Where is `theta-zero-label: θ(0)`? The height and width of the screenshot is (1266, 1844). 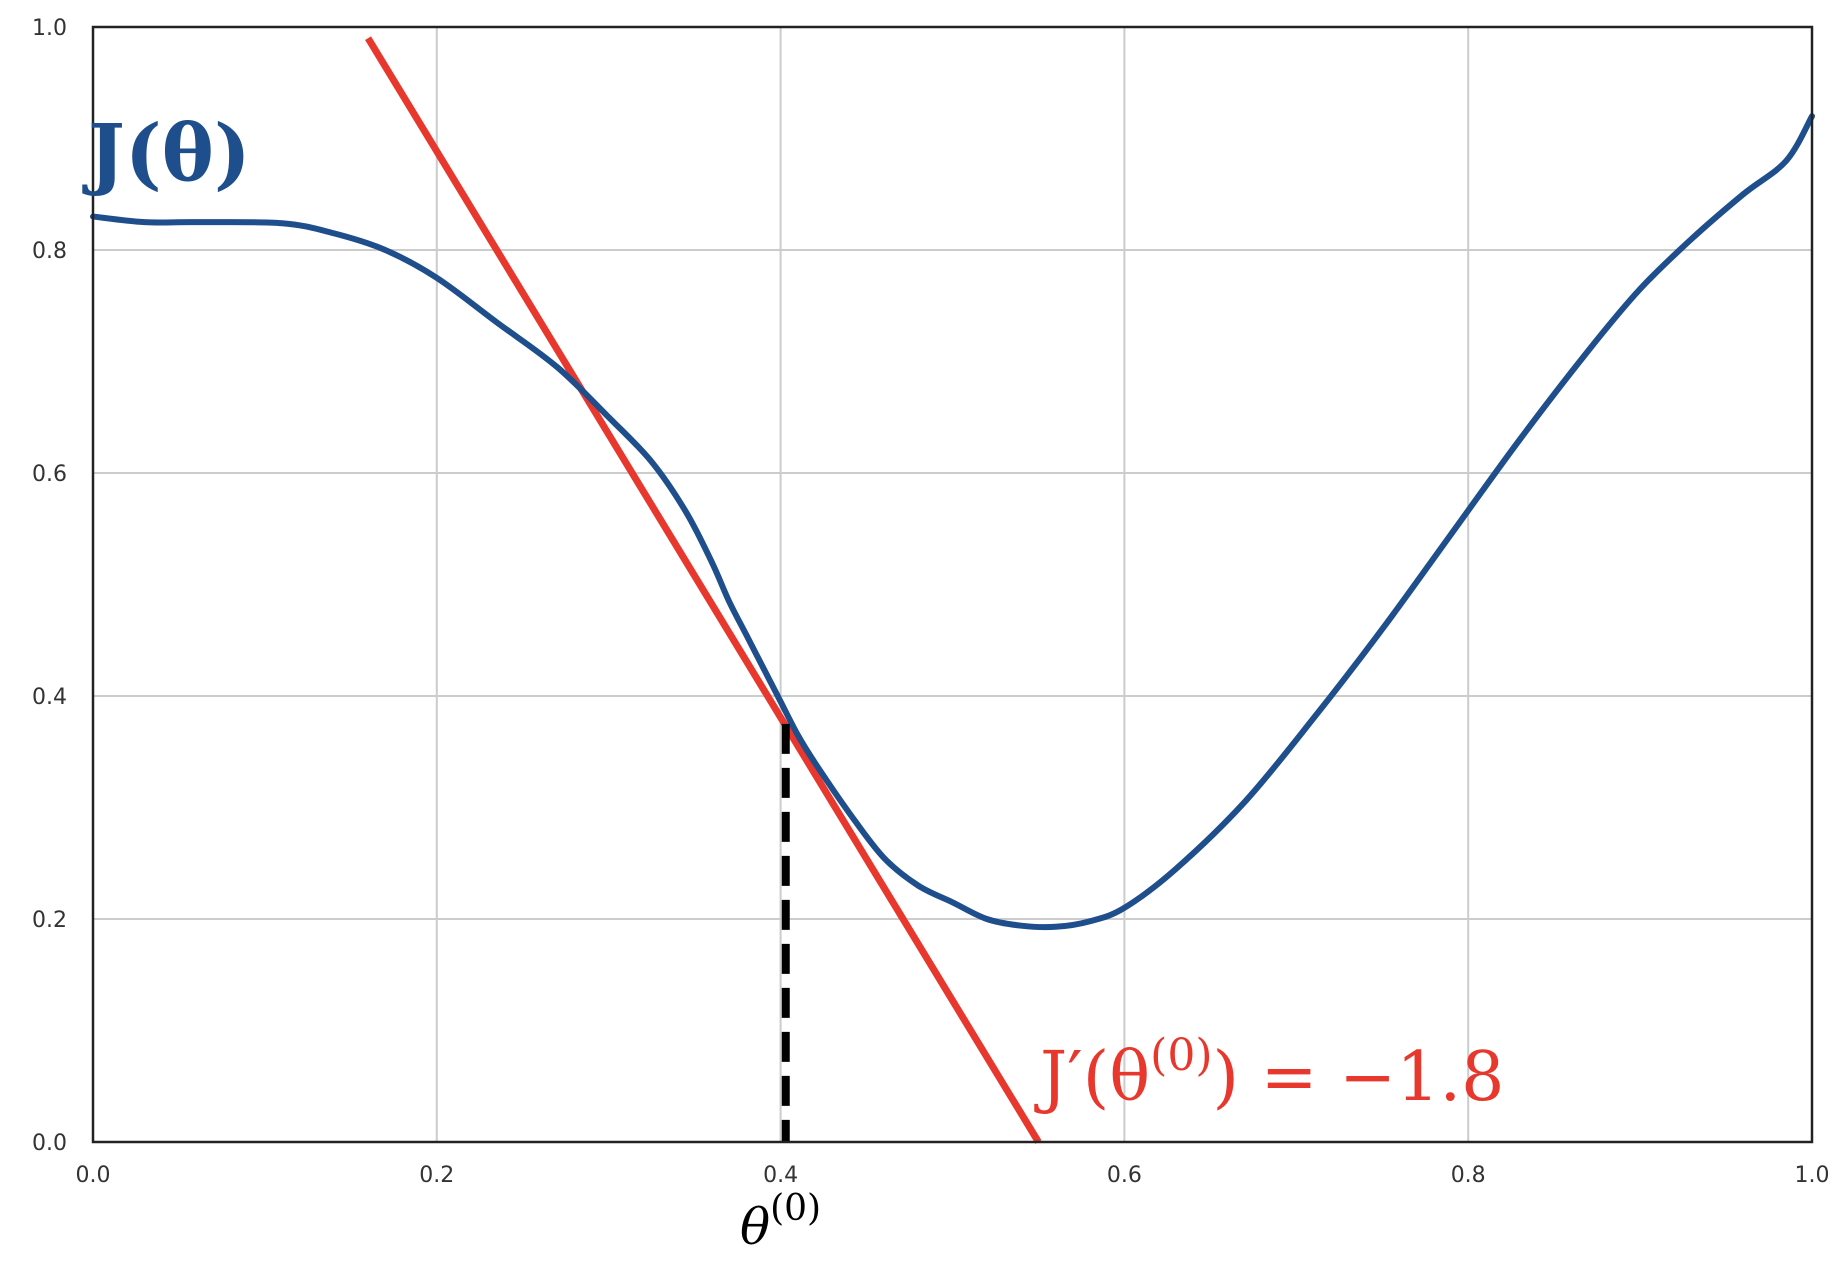
theta-zero-label: θ(0) is located at coordinates (780, 1222).